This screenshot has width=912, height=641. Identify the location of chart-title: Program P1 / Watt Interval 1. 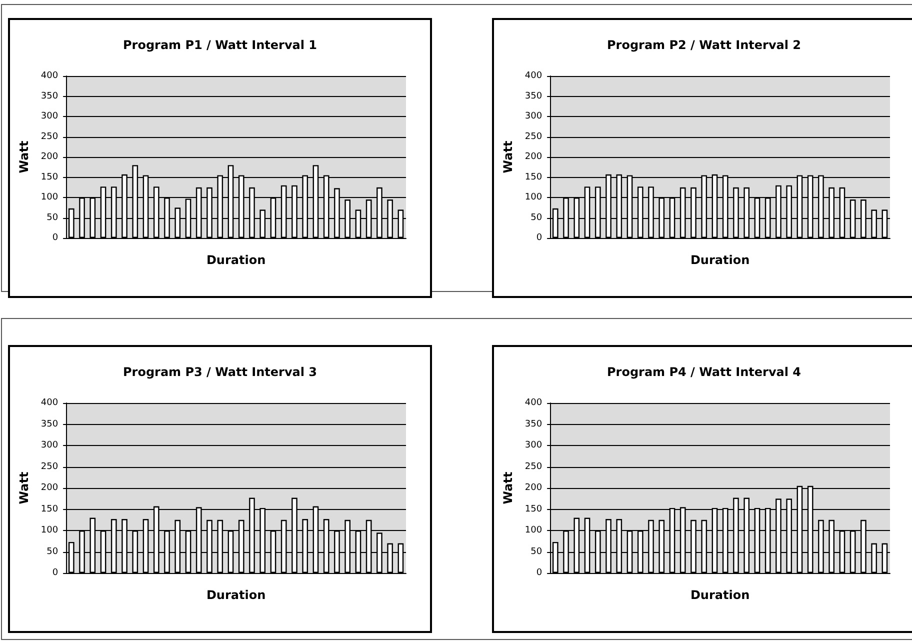
(220, 45).